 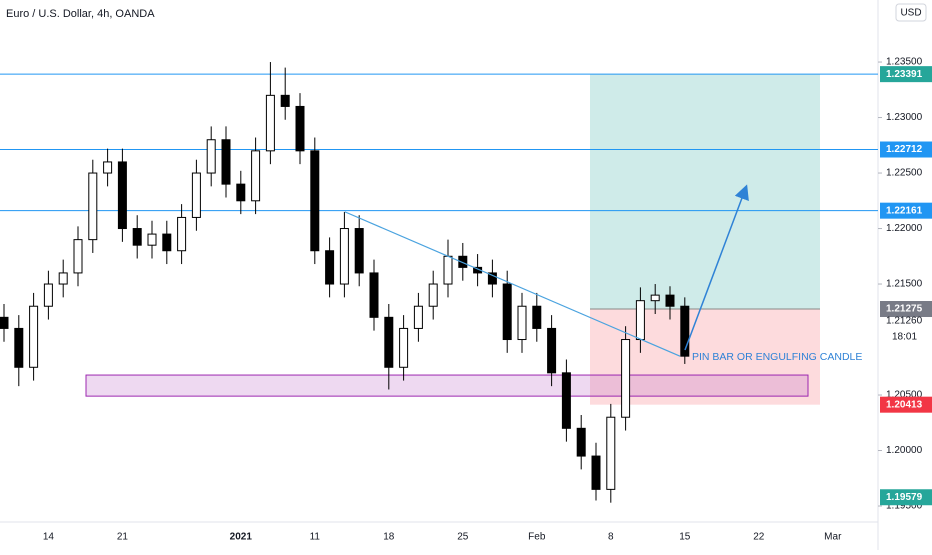 I want to click on stop-badge, so click(x=906, y=404).